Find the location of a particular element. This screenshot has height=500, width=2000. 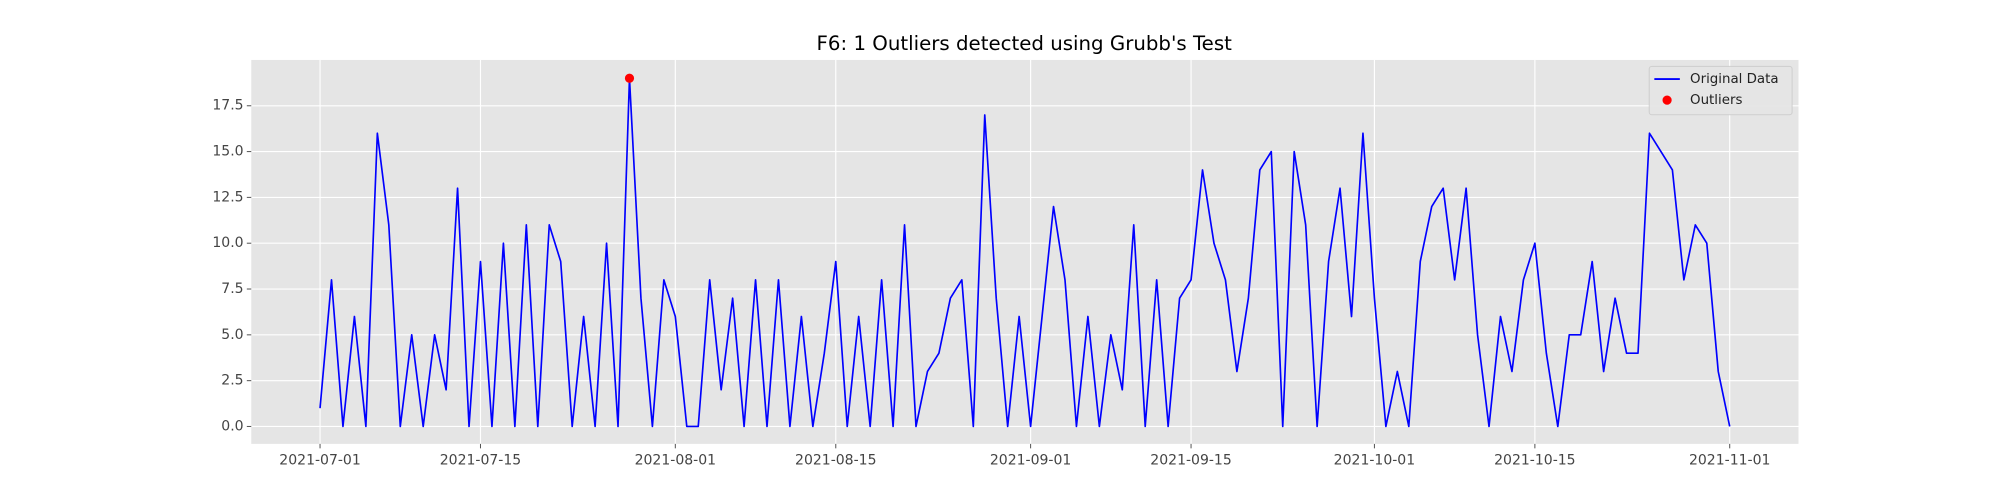

x-tick-label: 2021-07-01 is located at coordinates (319, 460).